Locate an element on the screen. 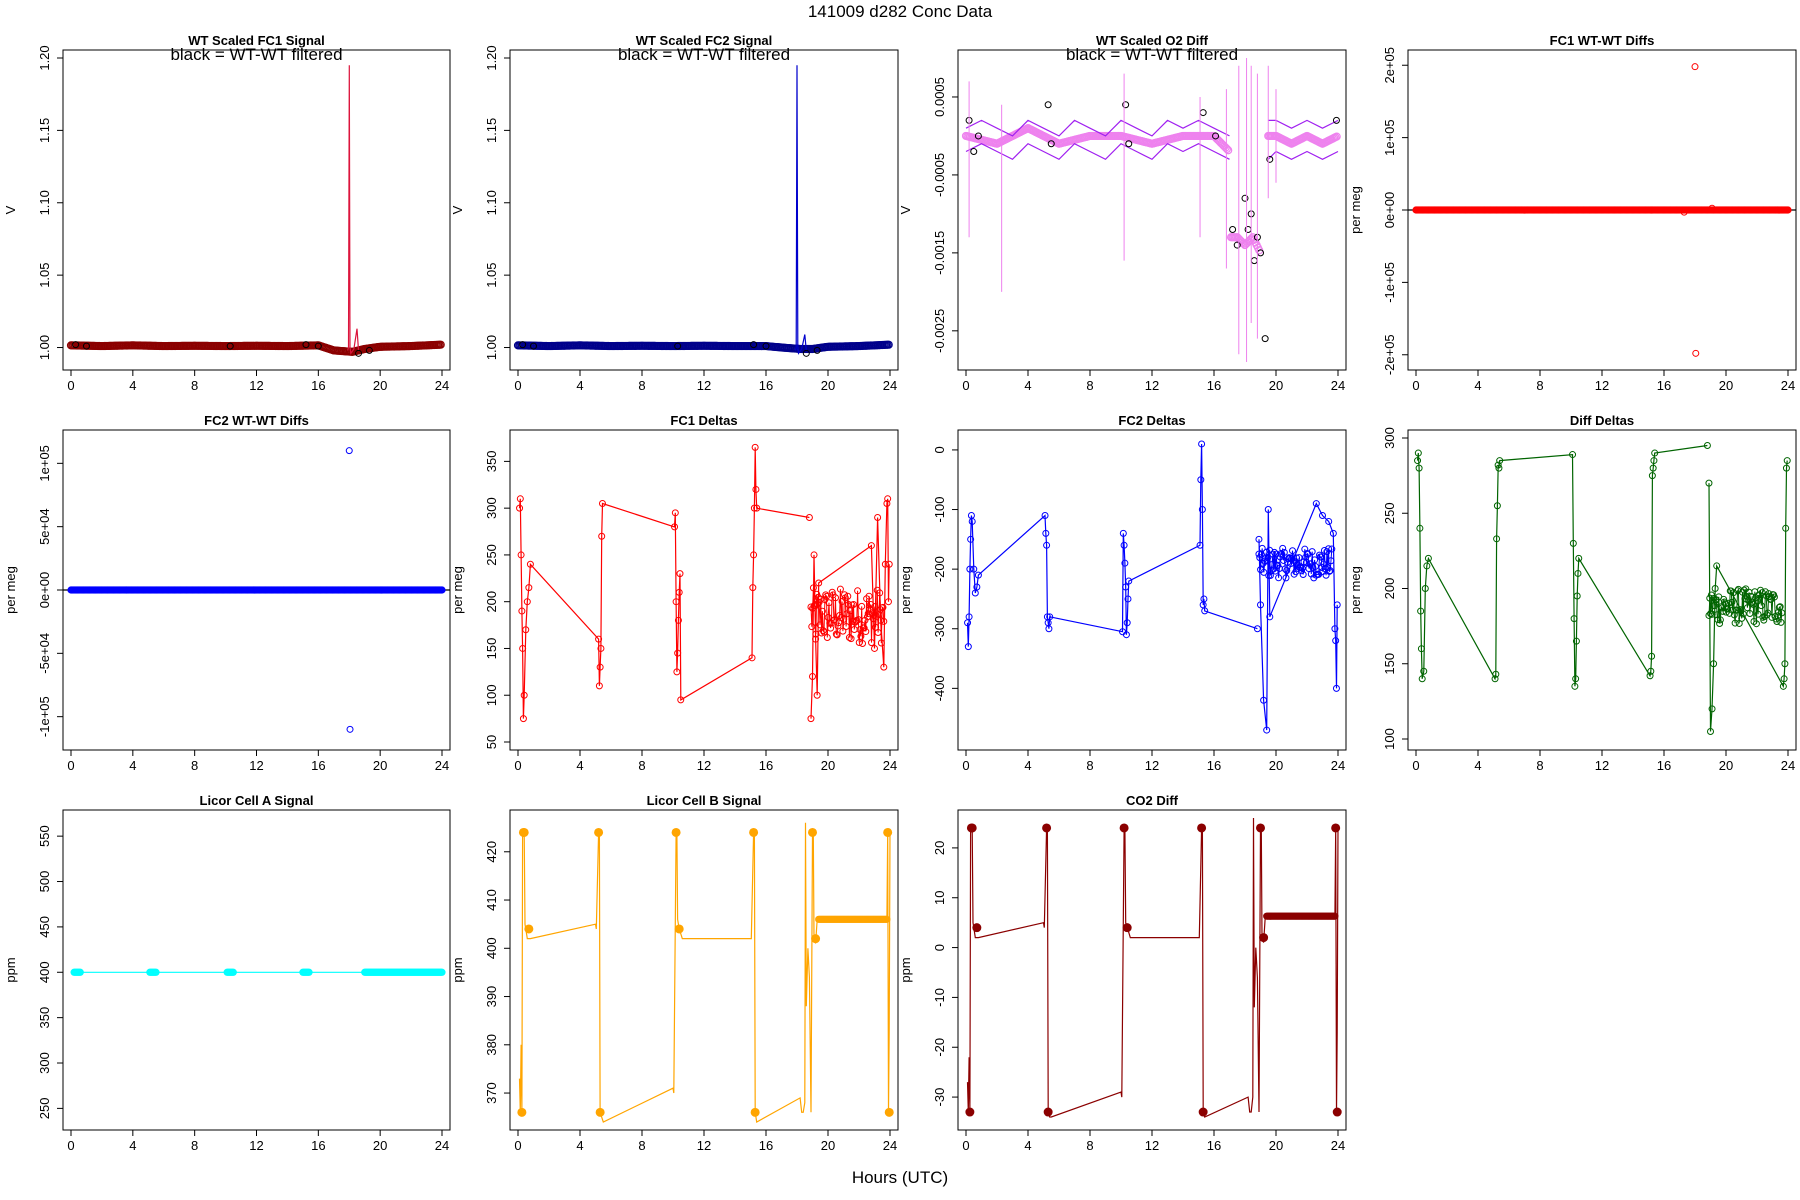 The image size is (1800, 1200). y-tick-label: 1.20 is located at coordinates (44, 57).